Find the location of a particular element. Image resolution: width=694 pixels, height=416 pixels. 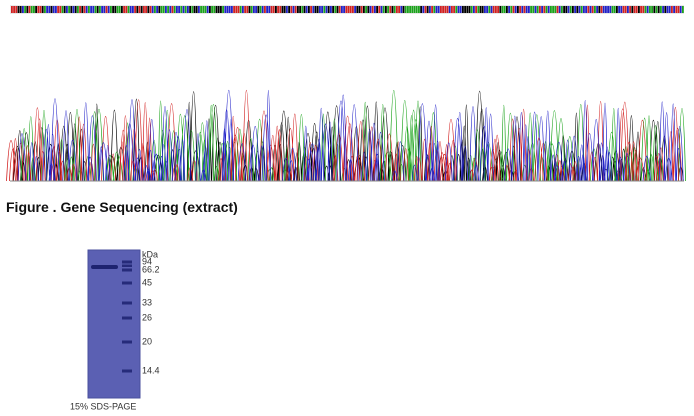

sequence-bases is located at coordinates (347, 9).